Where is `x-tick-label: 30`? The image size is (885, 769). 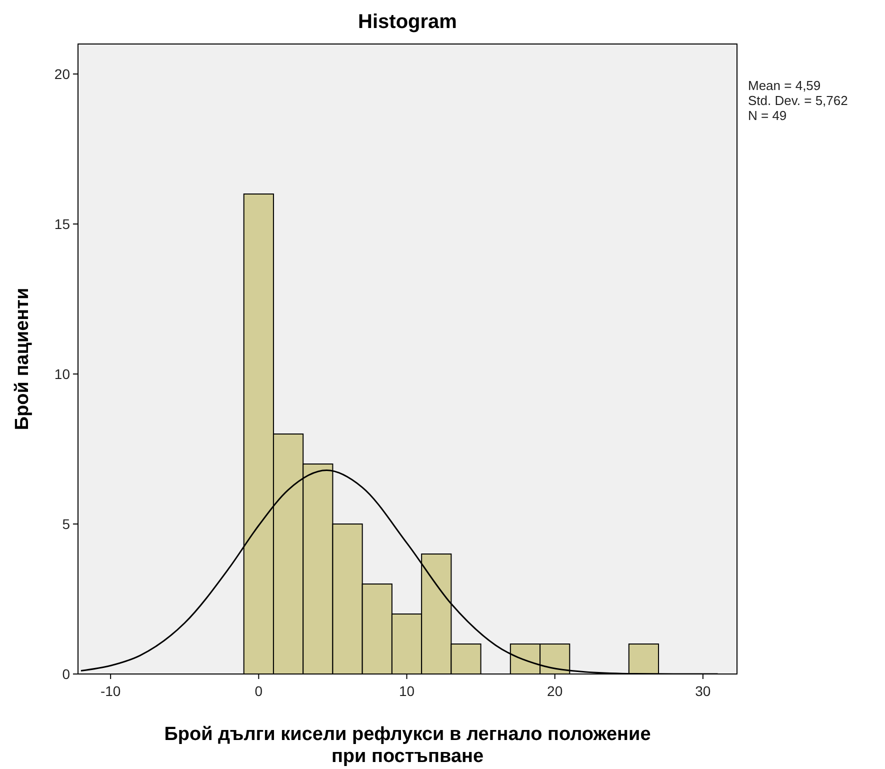 x-tick-label: 30 is located at coordinates (703, 691).